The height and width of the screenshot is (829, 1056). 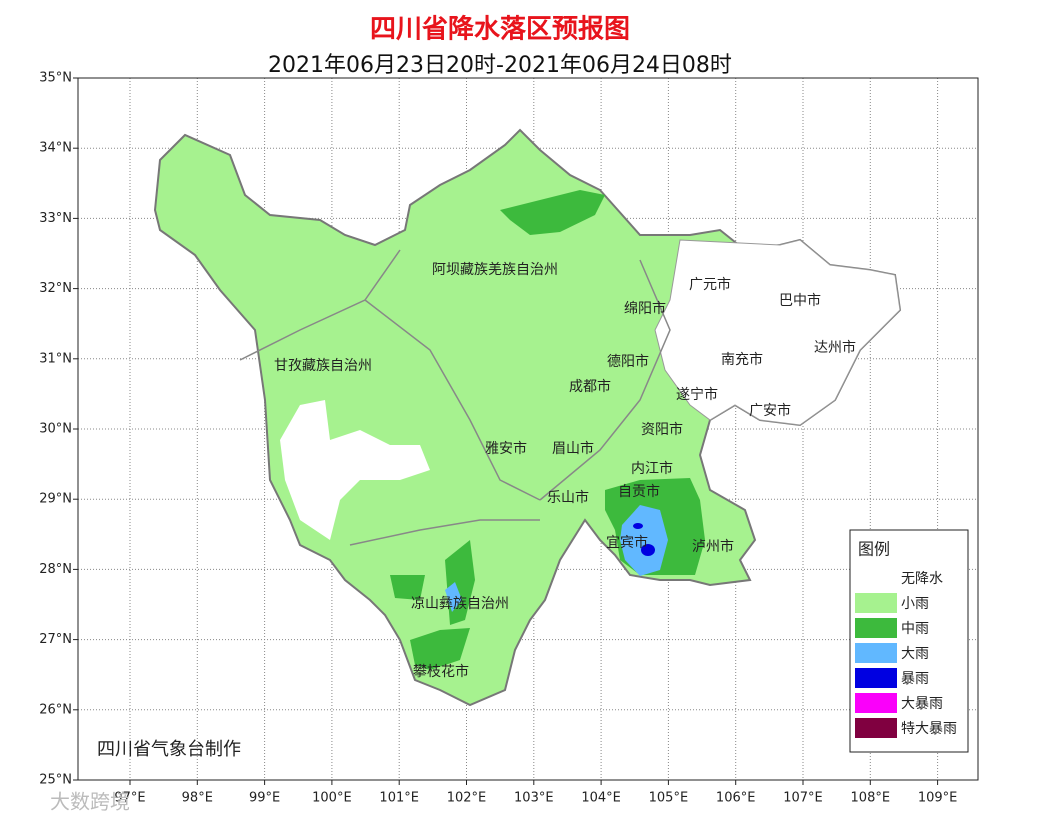 What do you see at coordinates (441, 671) in the screenshot?
I see `region-label: 攀枝花市` at bounding box center [441, 671].